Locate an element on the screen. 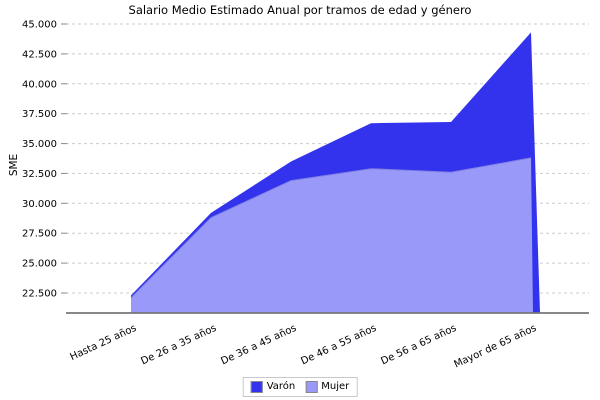  x-axis-label: De 36 a 45 años is located at coordinates (258, 345).